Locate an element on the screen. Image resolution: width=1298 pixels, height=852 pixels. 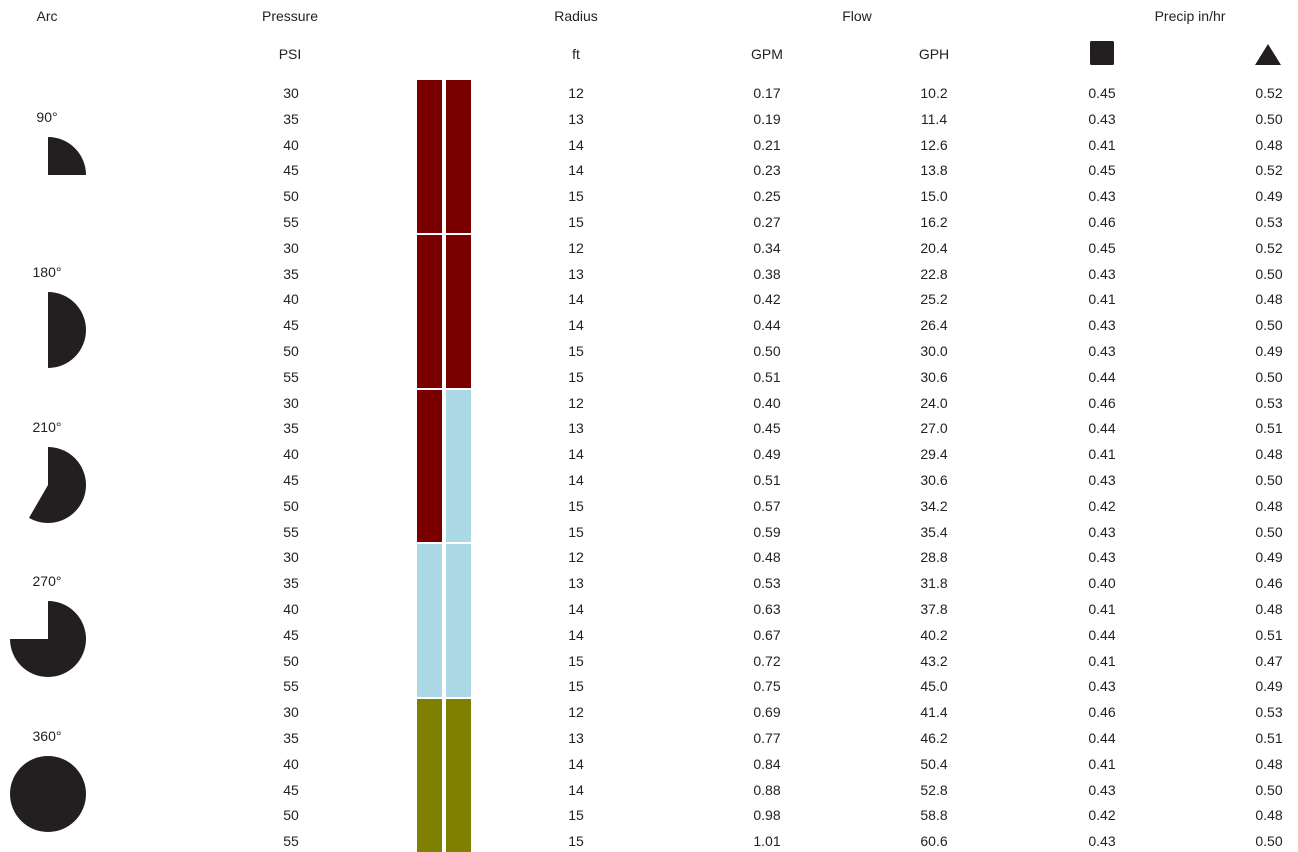
header-flow: Flow is located at coordinates (857, 16).